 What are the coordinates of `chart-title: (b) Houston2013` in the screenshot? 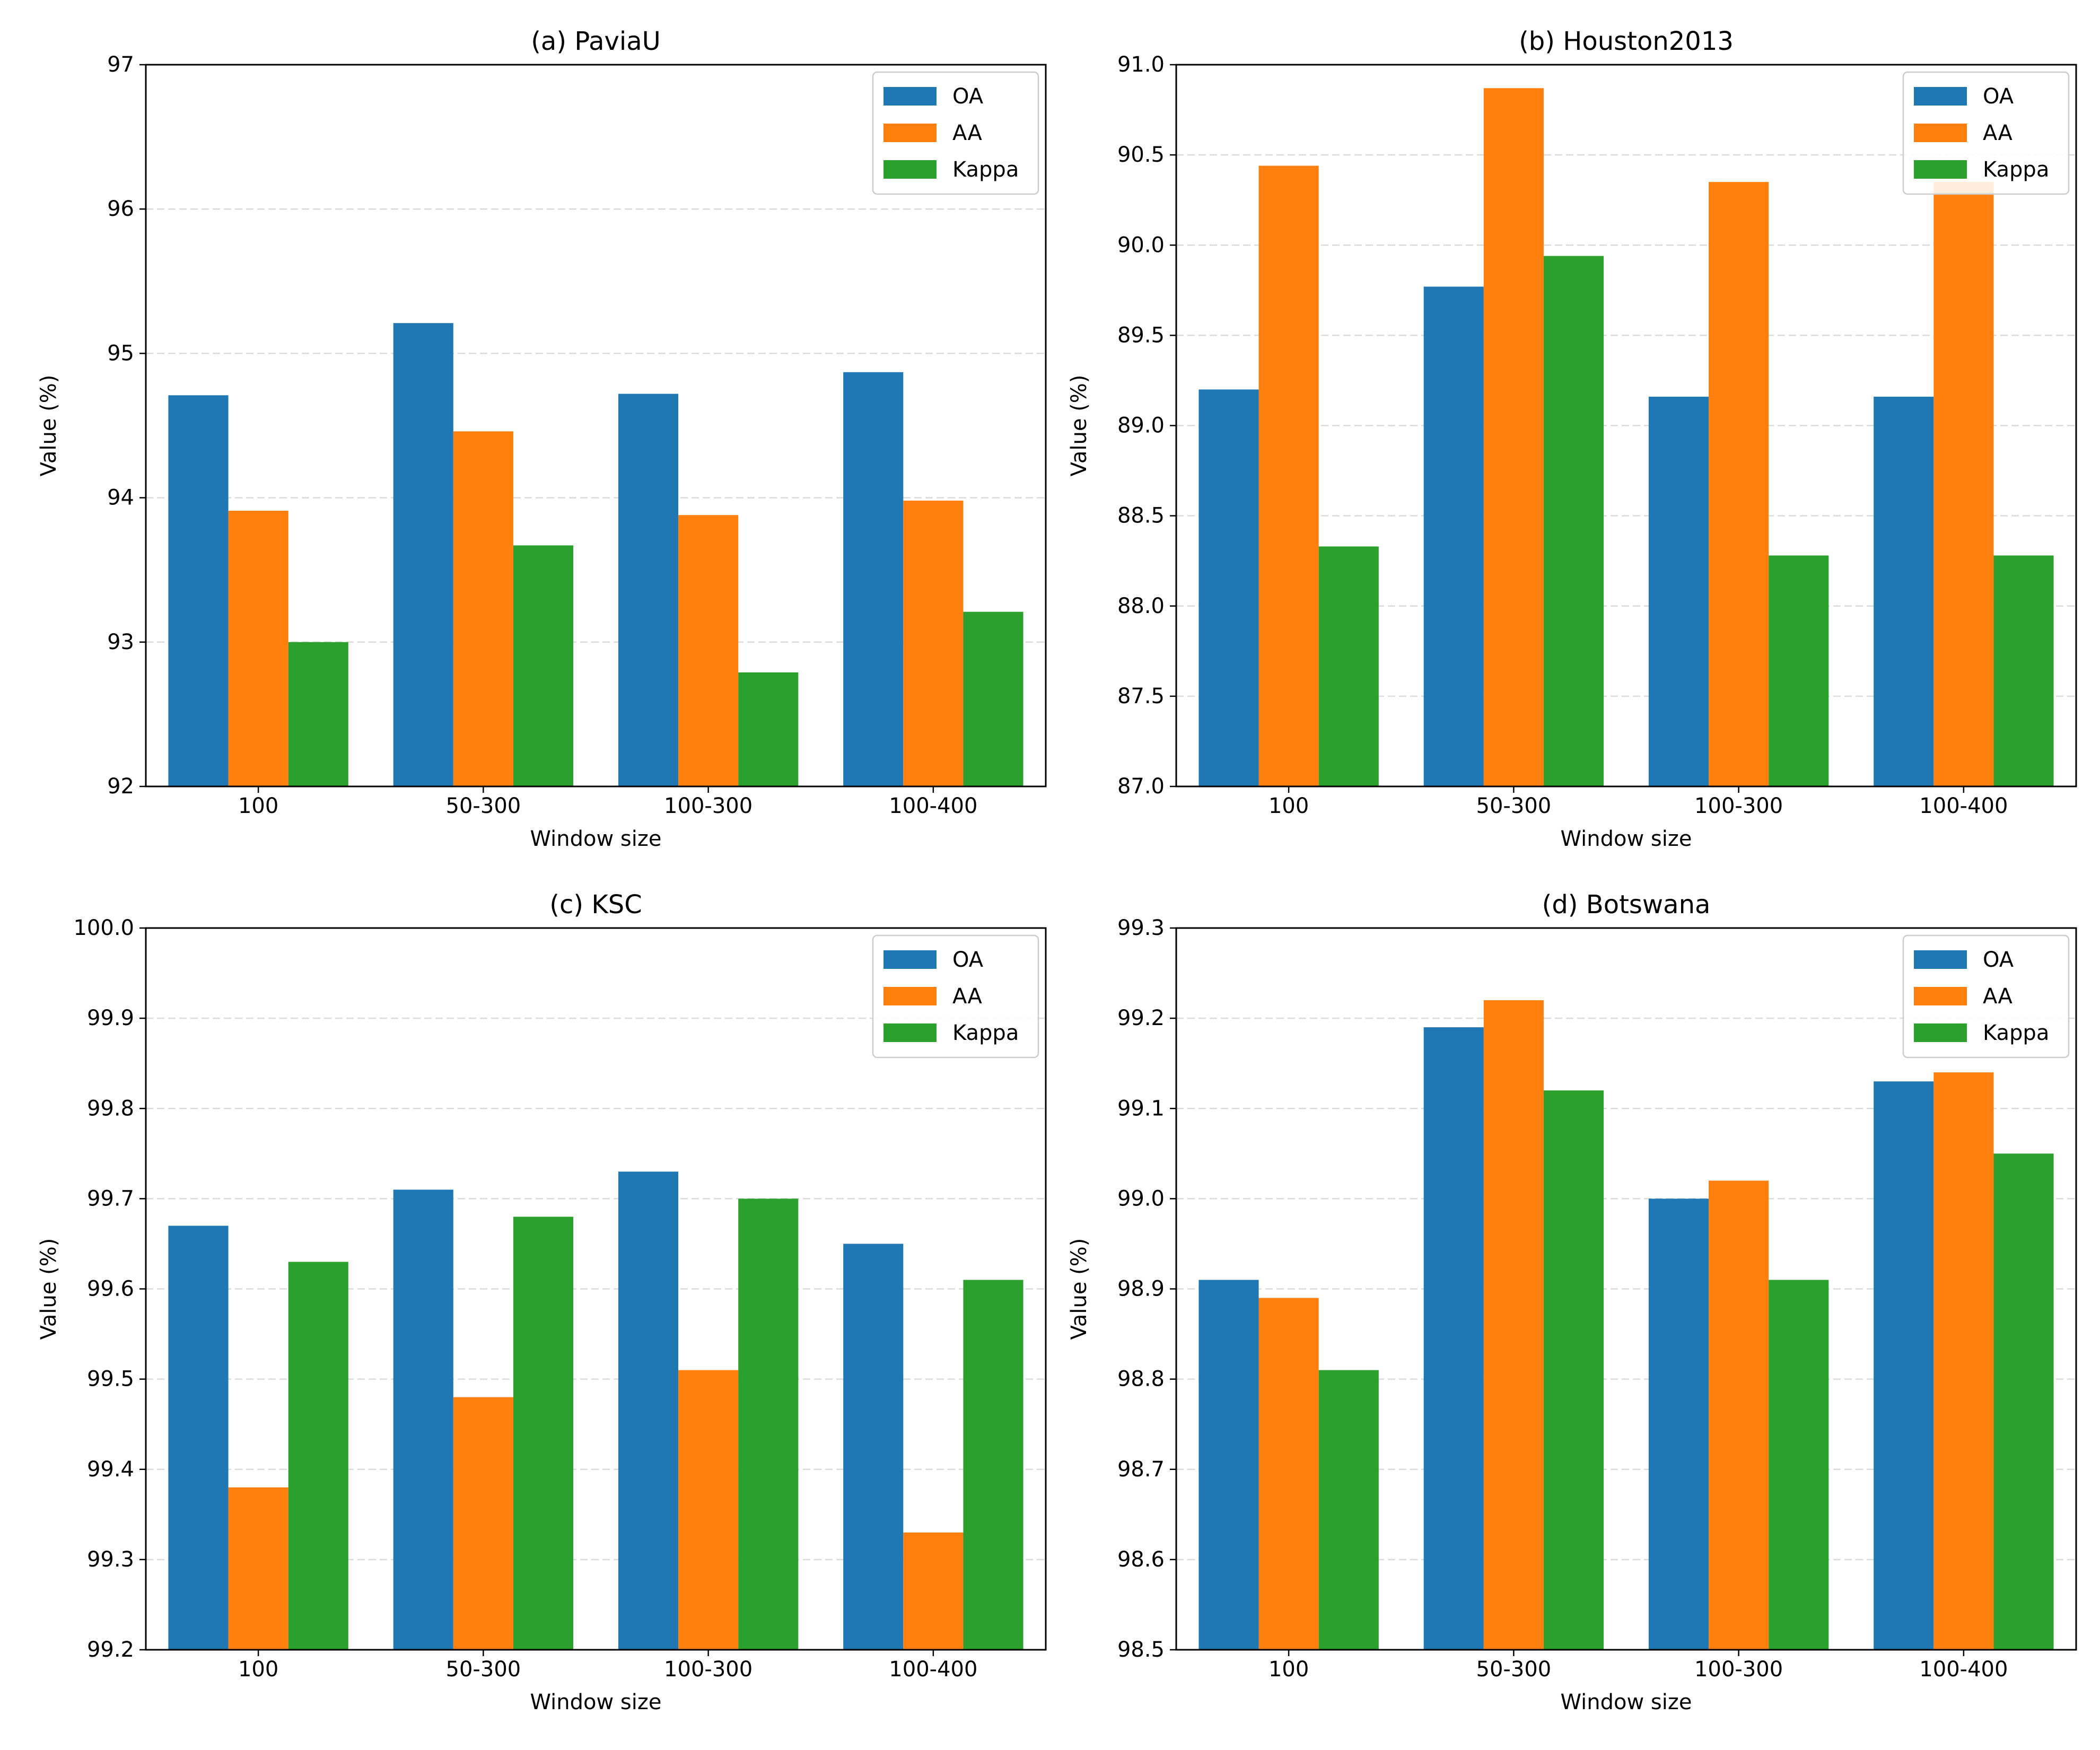 It's located at (1626, 41).